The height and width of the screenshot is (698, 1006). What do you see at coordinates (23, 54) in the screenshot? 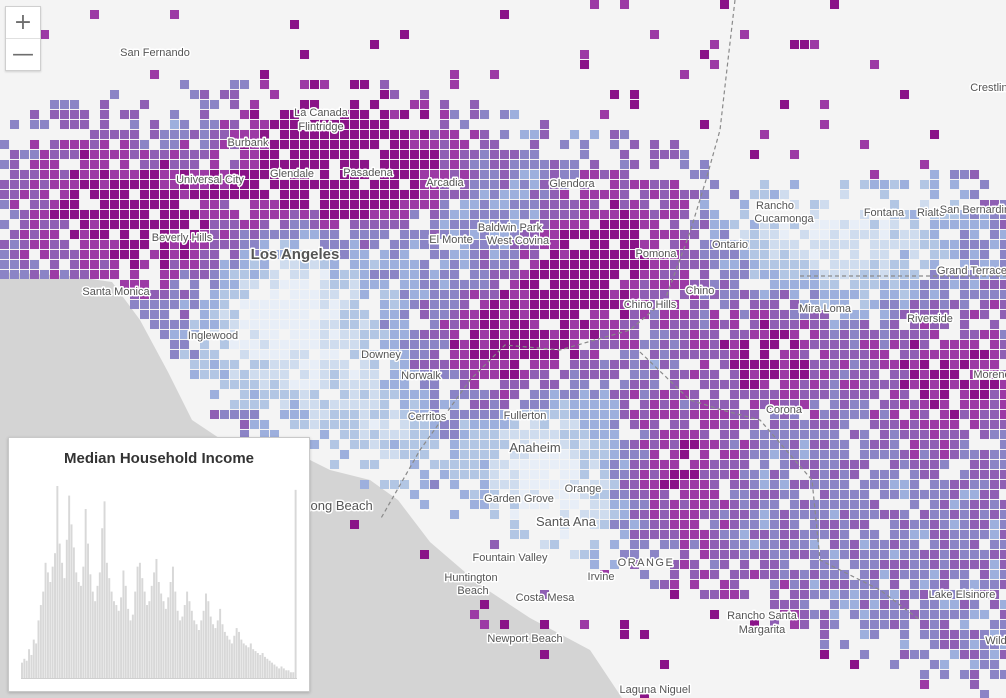
I see `zoom-out-button: —` at bounding box center [23, 54].